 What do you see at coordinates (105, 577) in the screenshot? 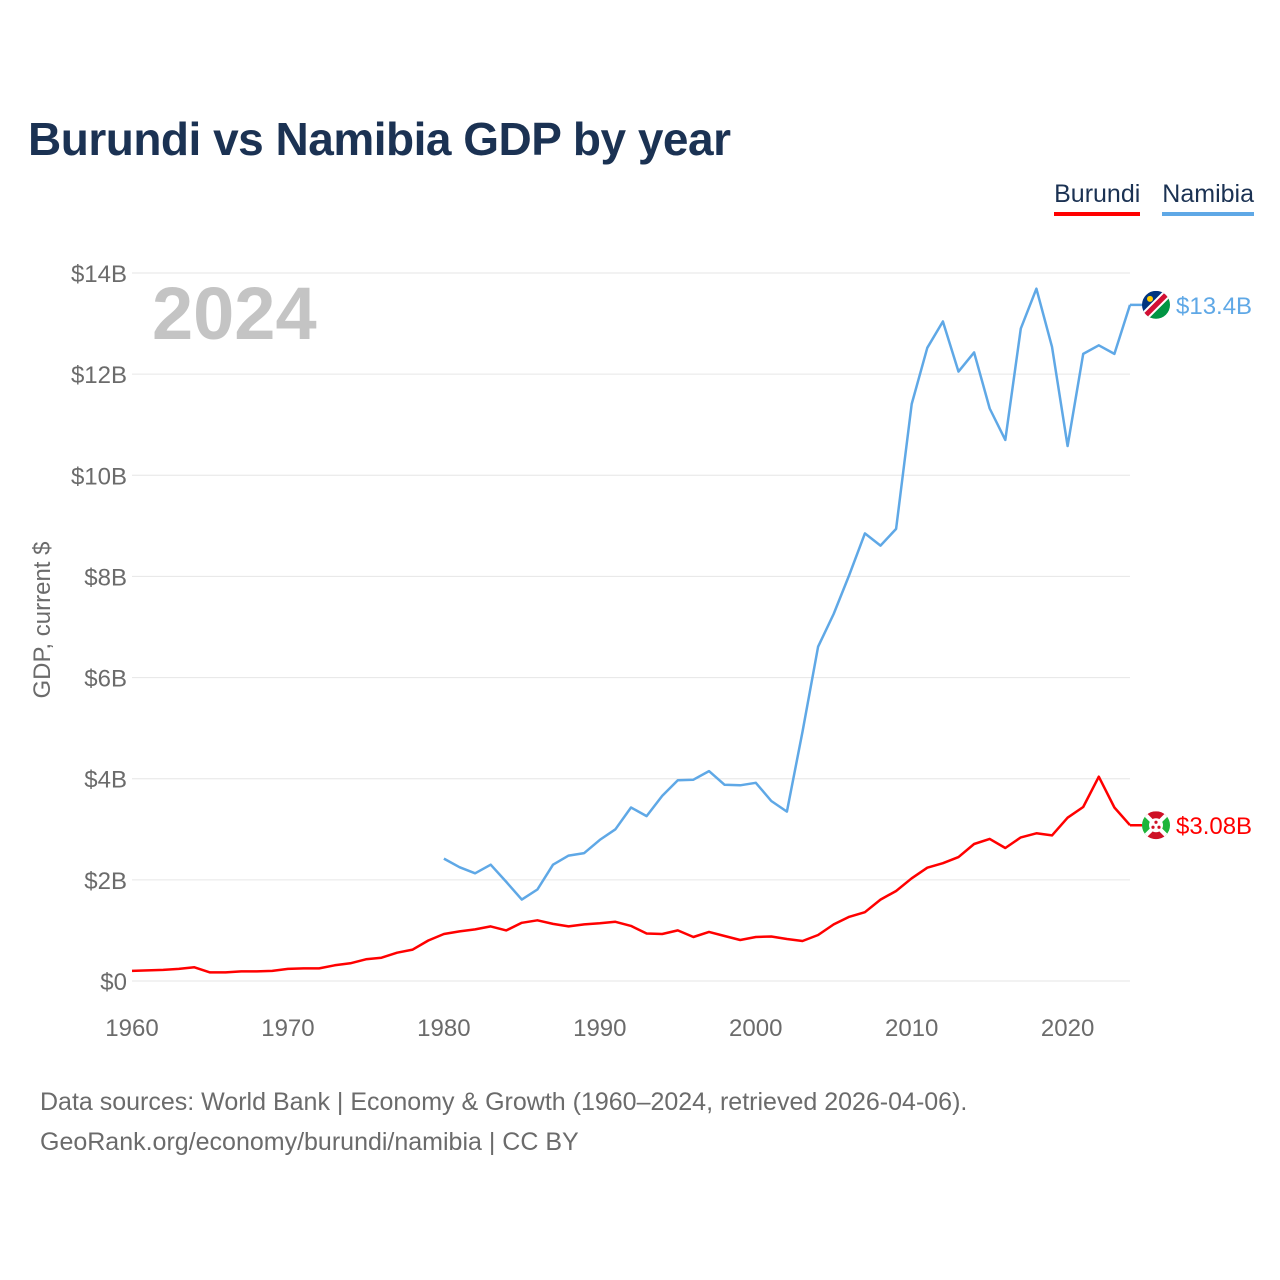
I see `y-tick-label: $8B` at bounding box center [105, 577].